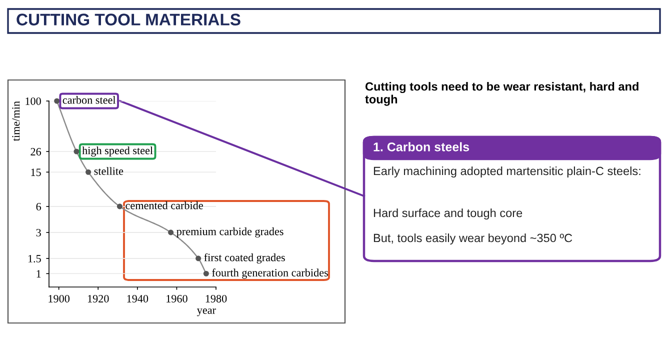 Image resolution: width=668 pixels, height=339 pixels. Describe the element at coordinates (39, 206) in the screenshot. I see `y-tick-label: 6` at that location.